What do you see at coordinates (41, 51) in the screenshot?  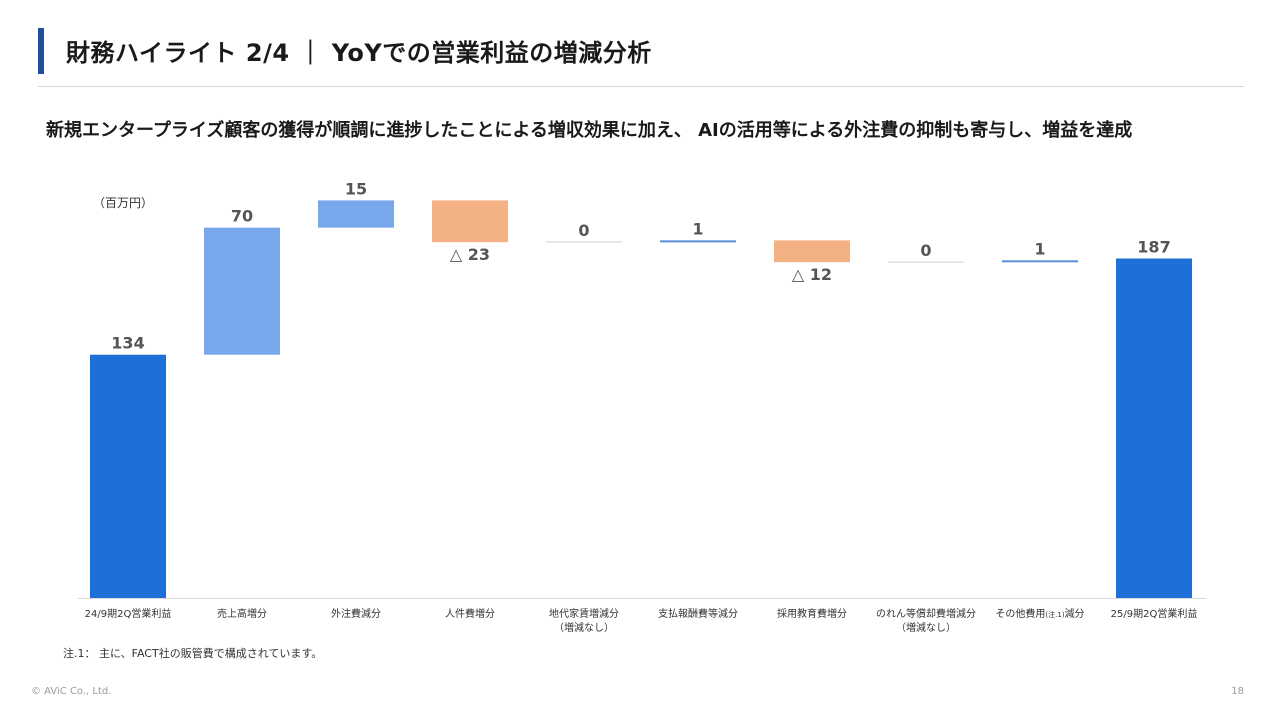 I see `title-accent-bar` at bounding box center [41, 51].